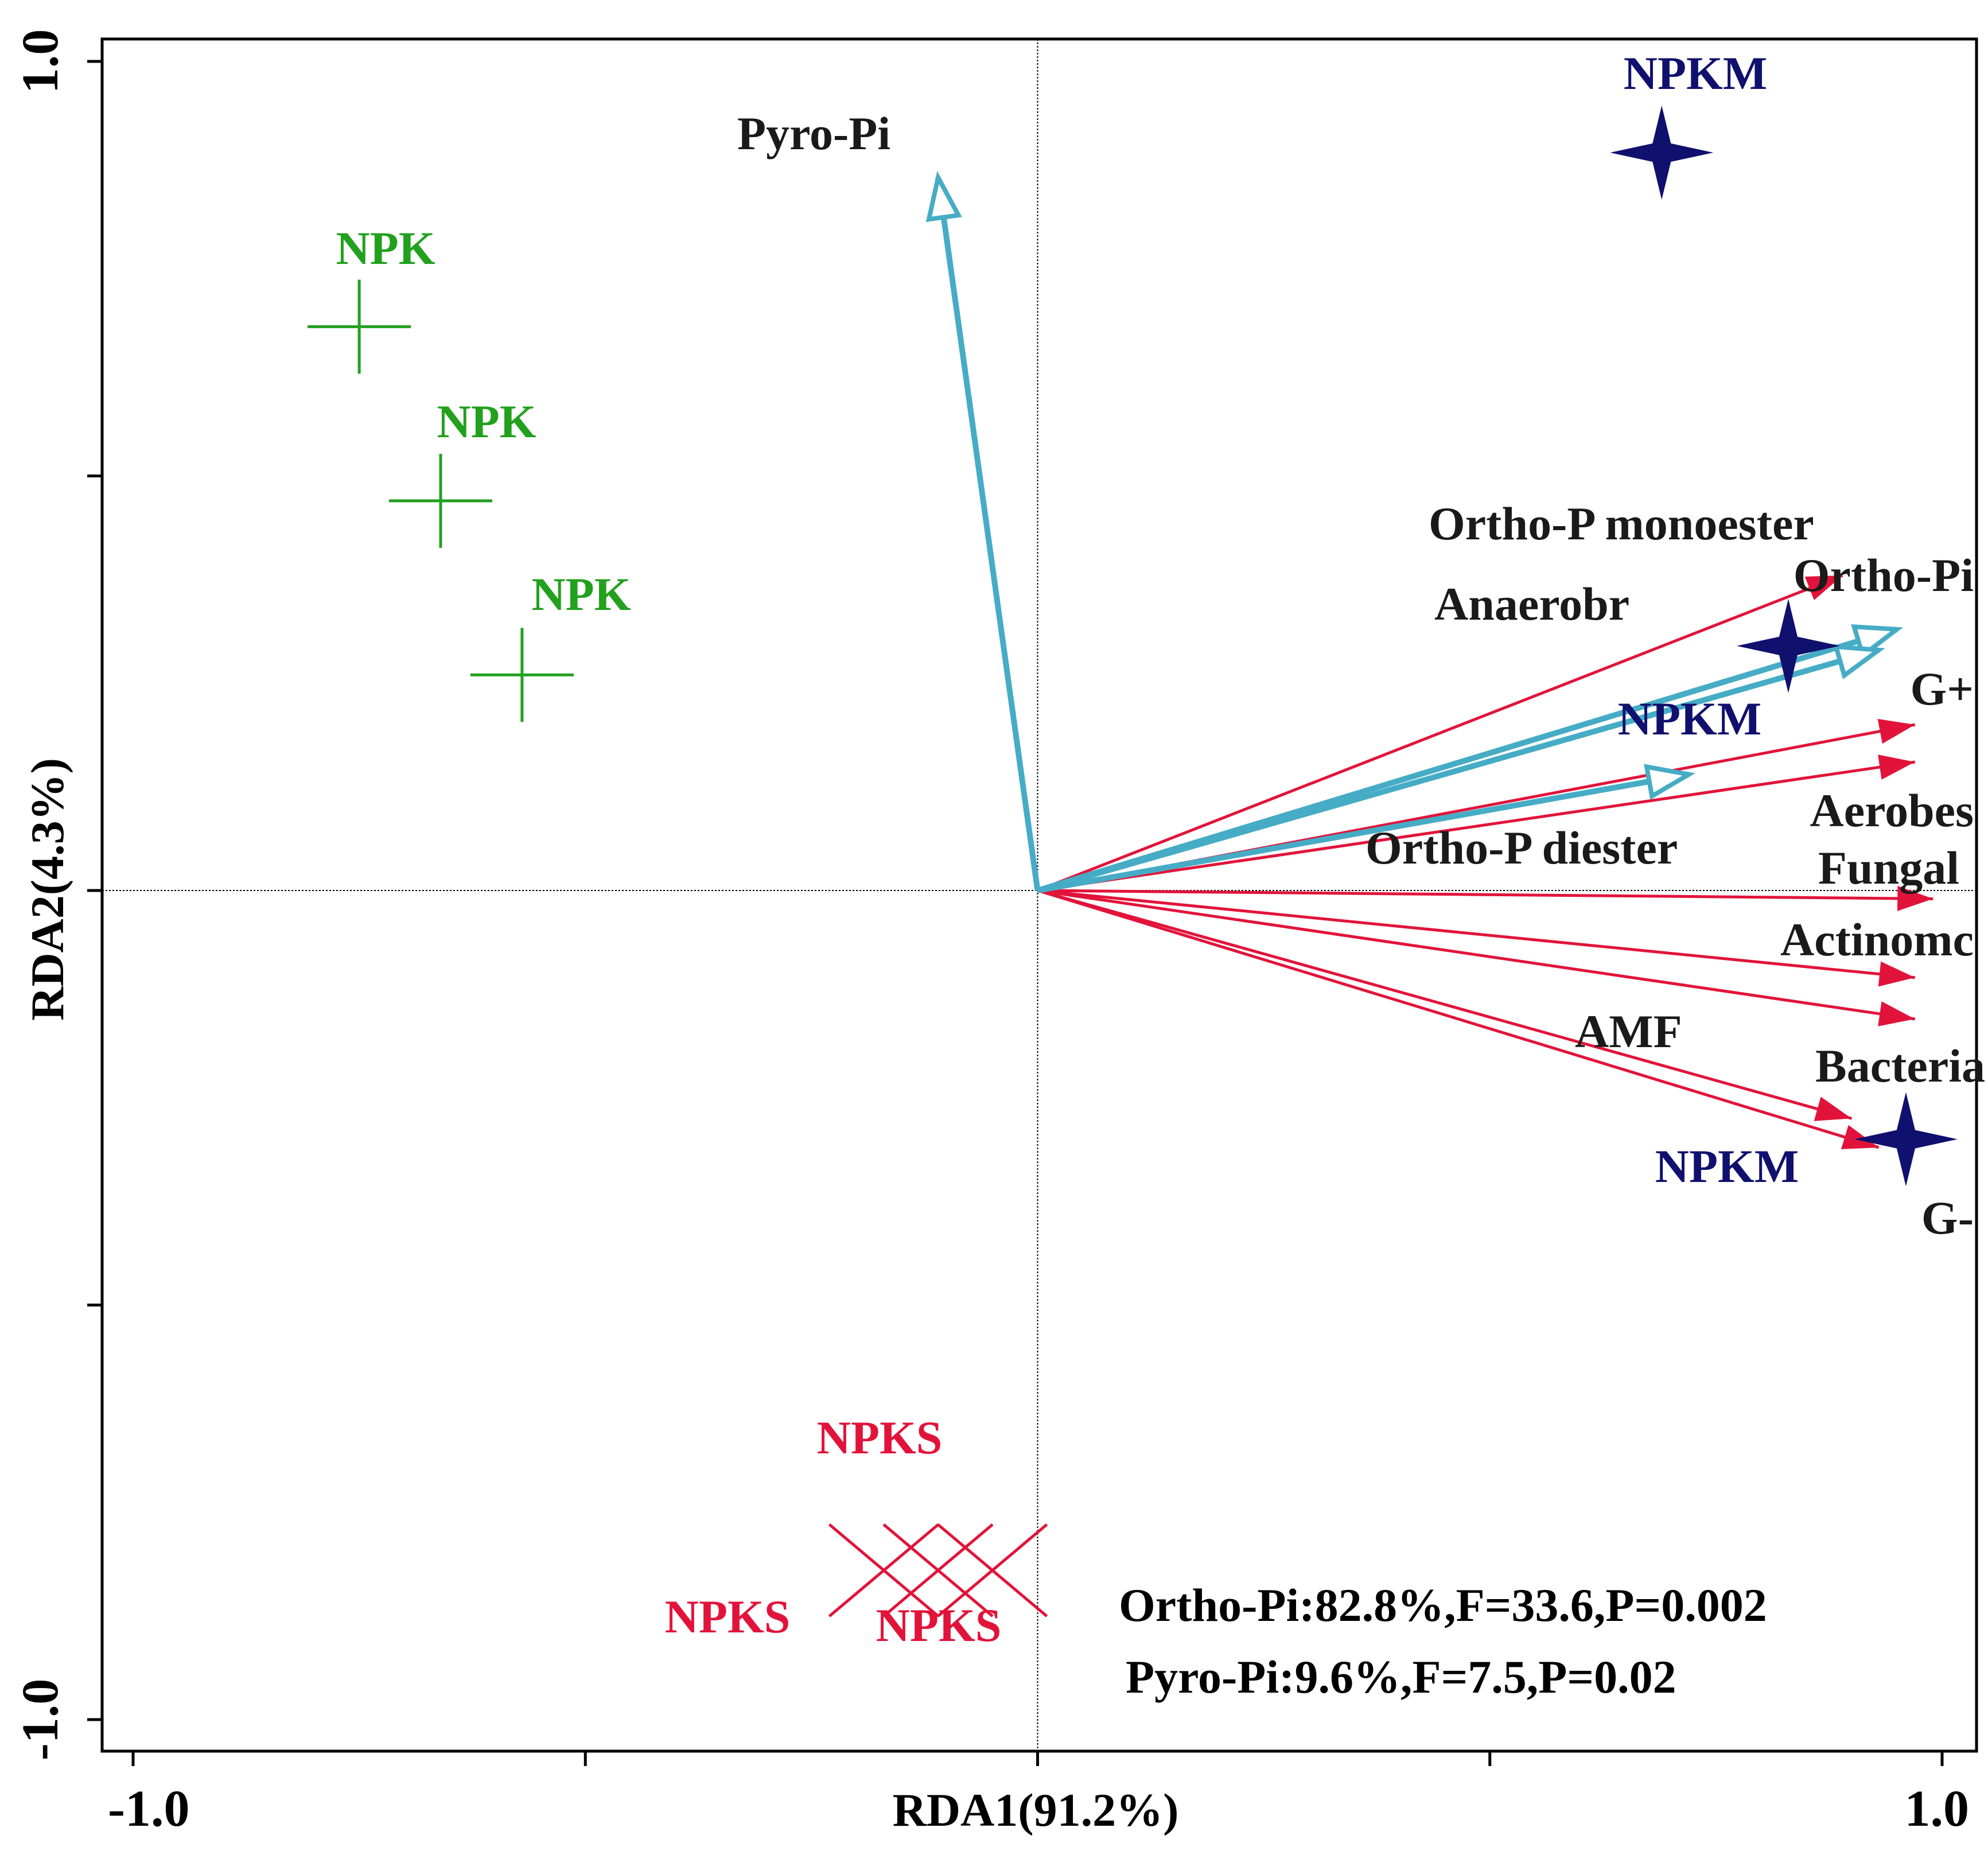  What do you see at coordinates (1884, 575) in the screenshot?
I see `vector-label: Ortho-Pi` at bounding box center [1884, 575].